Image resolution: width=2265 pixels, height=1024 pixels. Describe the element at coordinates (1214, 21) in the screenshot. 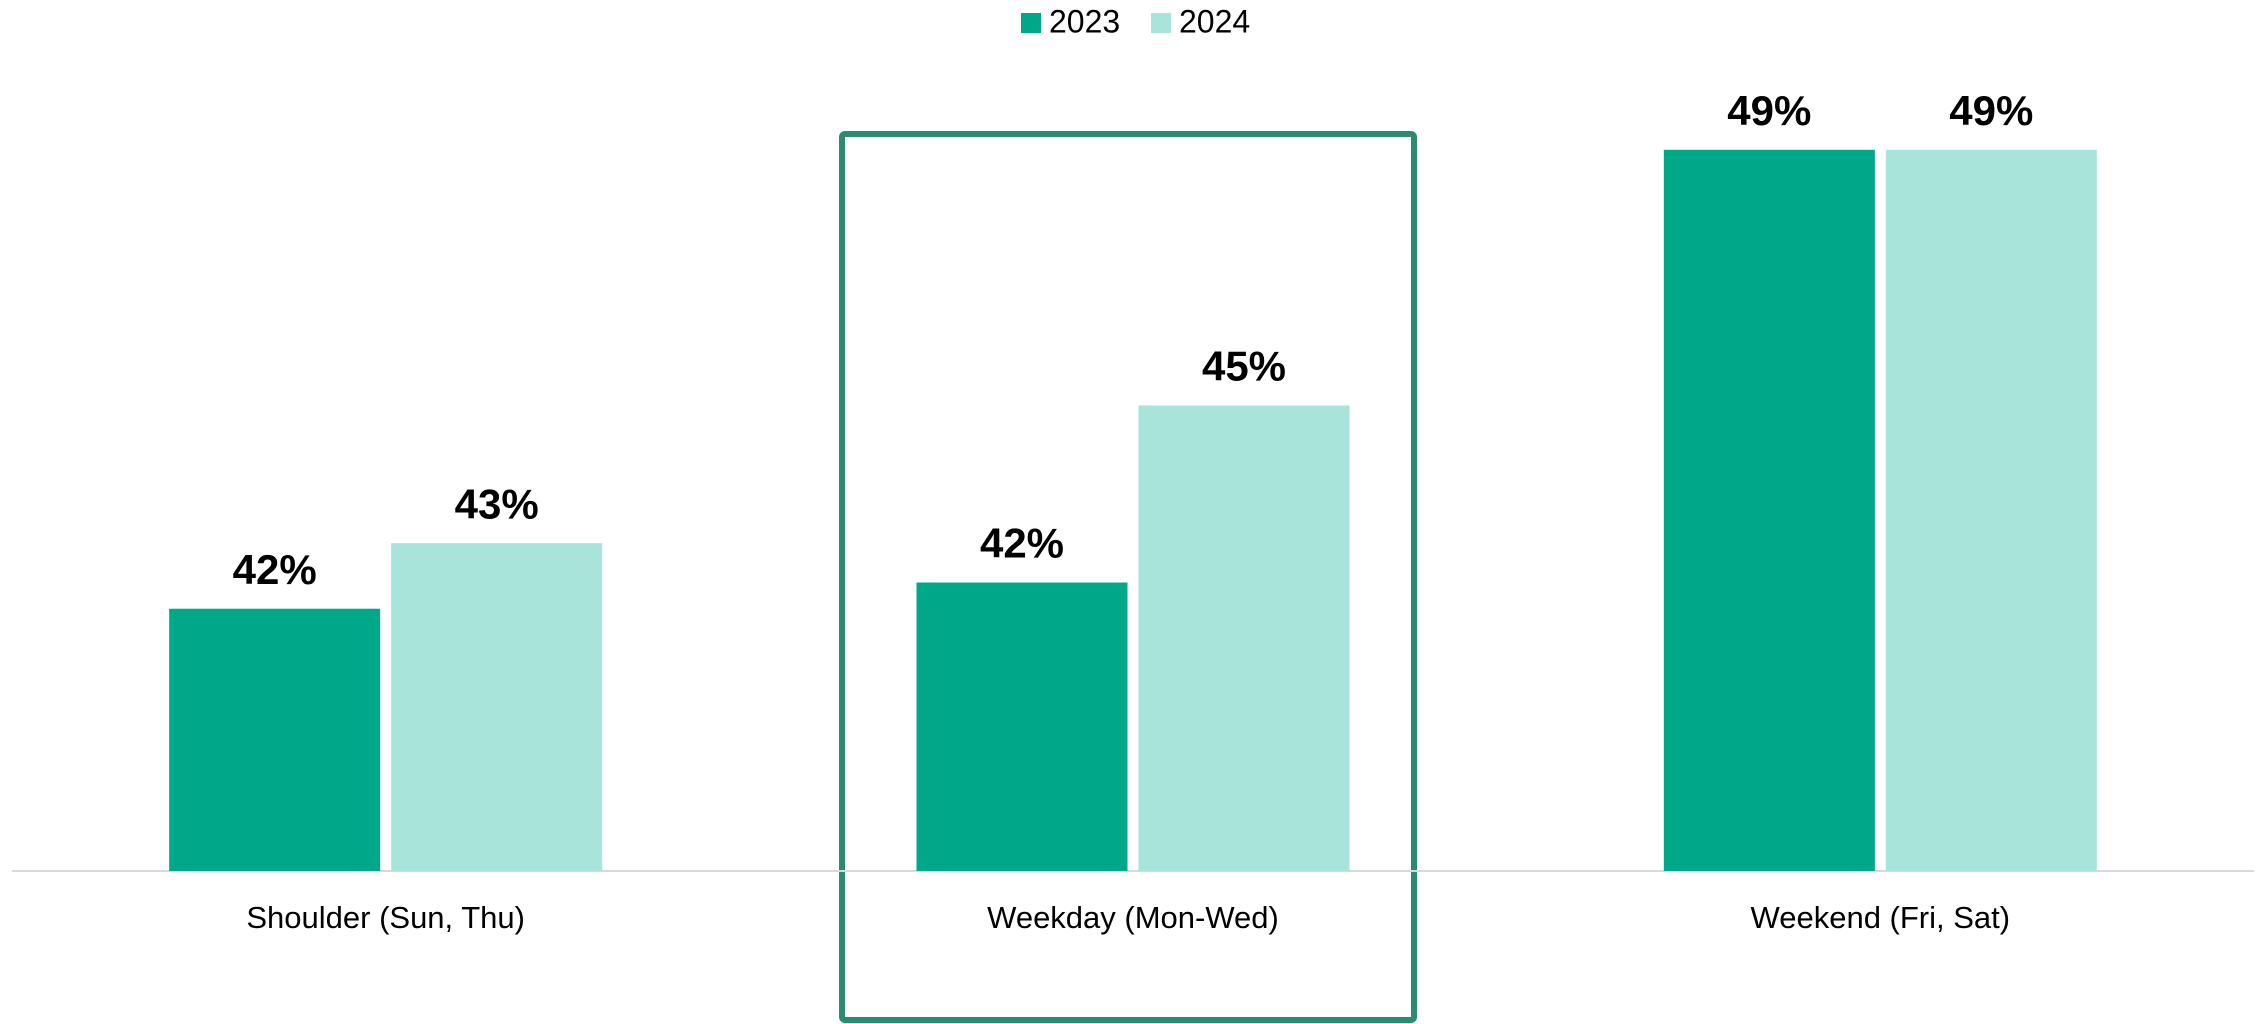

I see `legend-label: 2024` at that location.